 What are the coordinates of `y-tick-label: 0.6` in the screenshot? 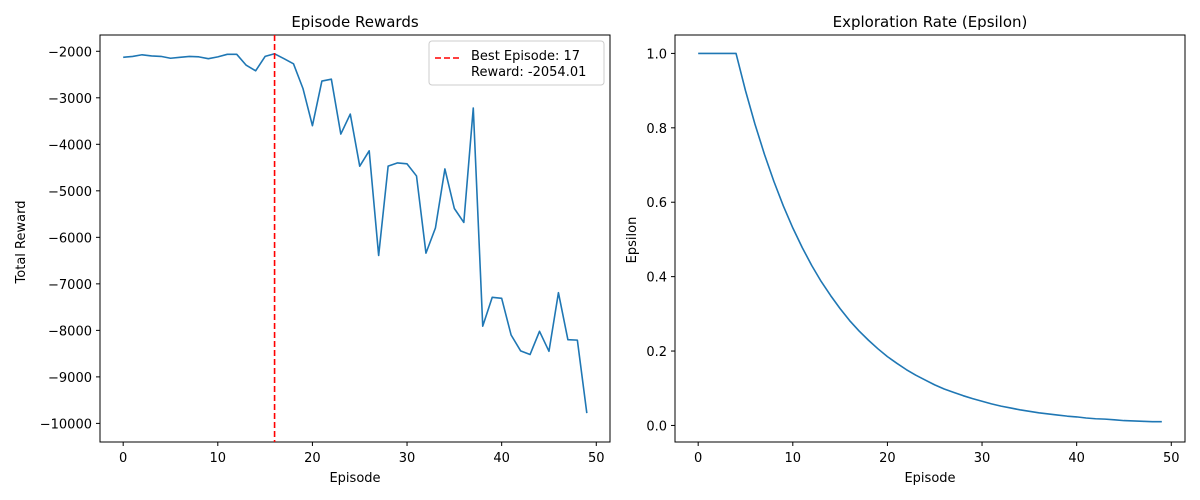 It's located at (656, 203).